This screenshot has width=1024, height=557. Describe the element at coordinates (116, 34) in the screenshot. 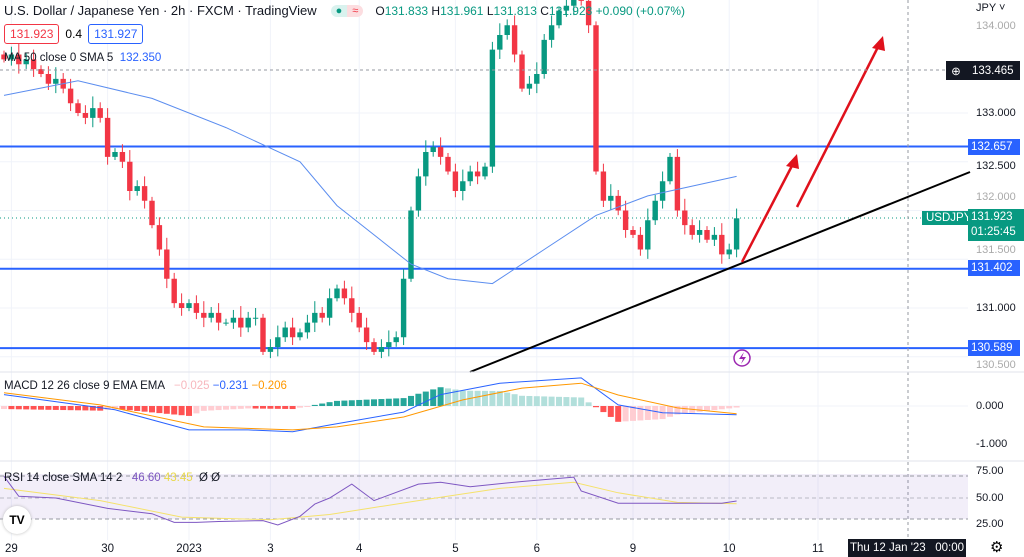

I see `buy-button: 131.927` at that location.